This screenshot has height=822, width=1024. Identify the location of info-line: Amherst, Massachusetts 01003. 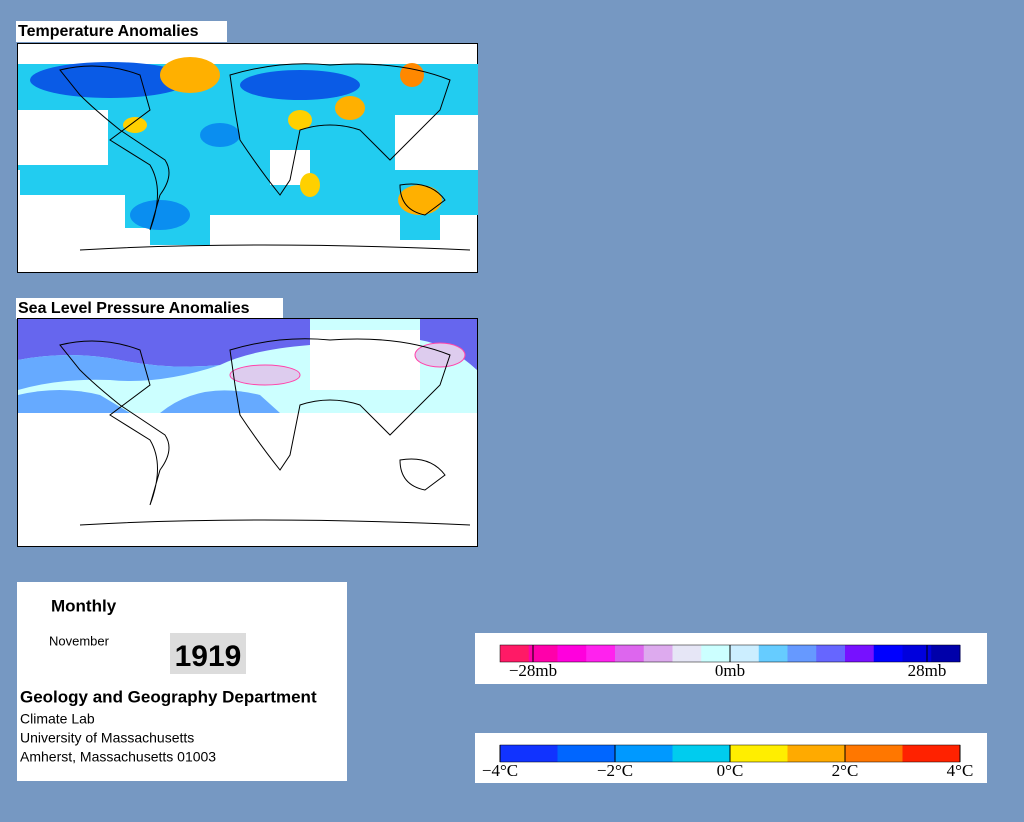
(118, 757).